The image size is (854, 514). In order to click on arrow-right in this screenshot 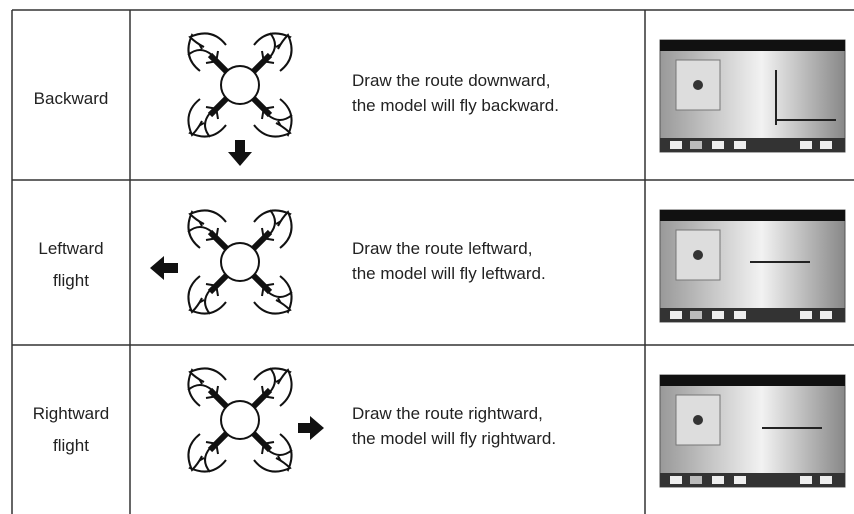, I will do `click(311, 428)`.